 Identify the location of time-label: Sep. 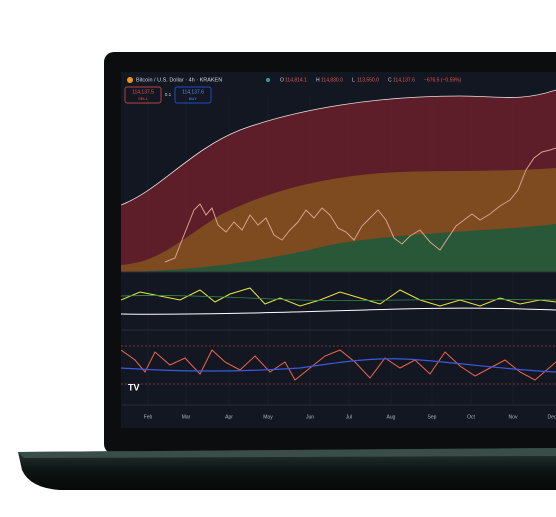
(432, 417).